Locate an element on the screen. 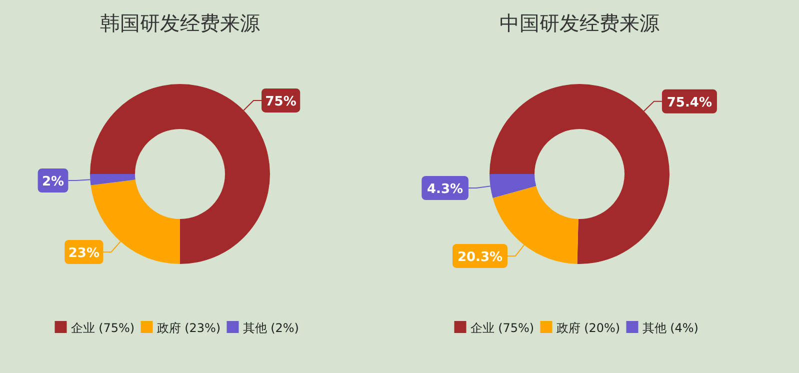 The image size is (799, 373). legend-label: 其他 (2%) is located at coordinates (270, 328).